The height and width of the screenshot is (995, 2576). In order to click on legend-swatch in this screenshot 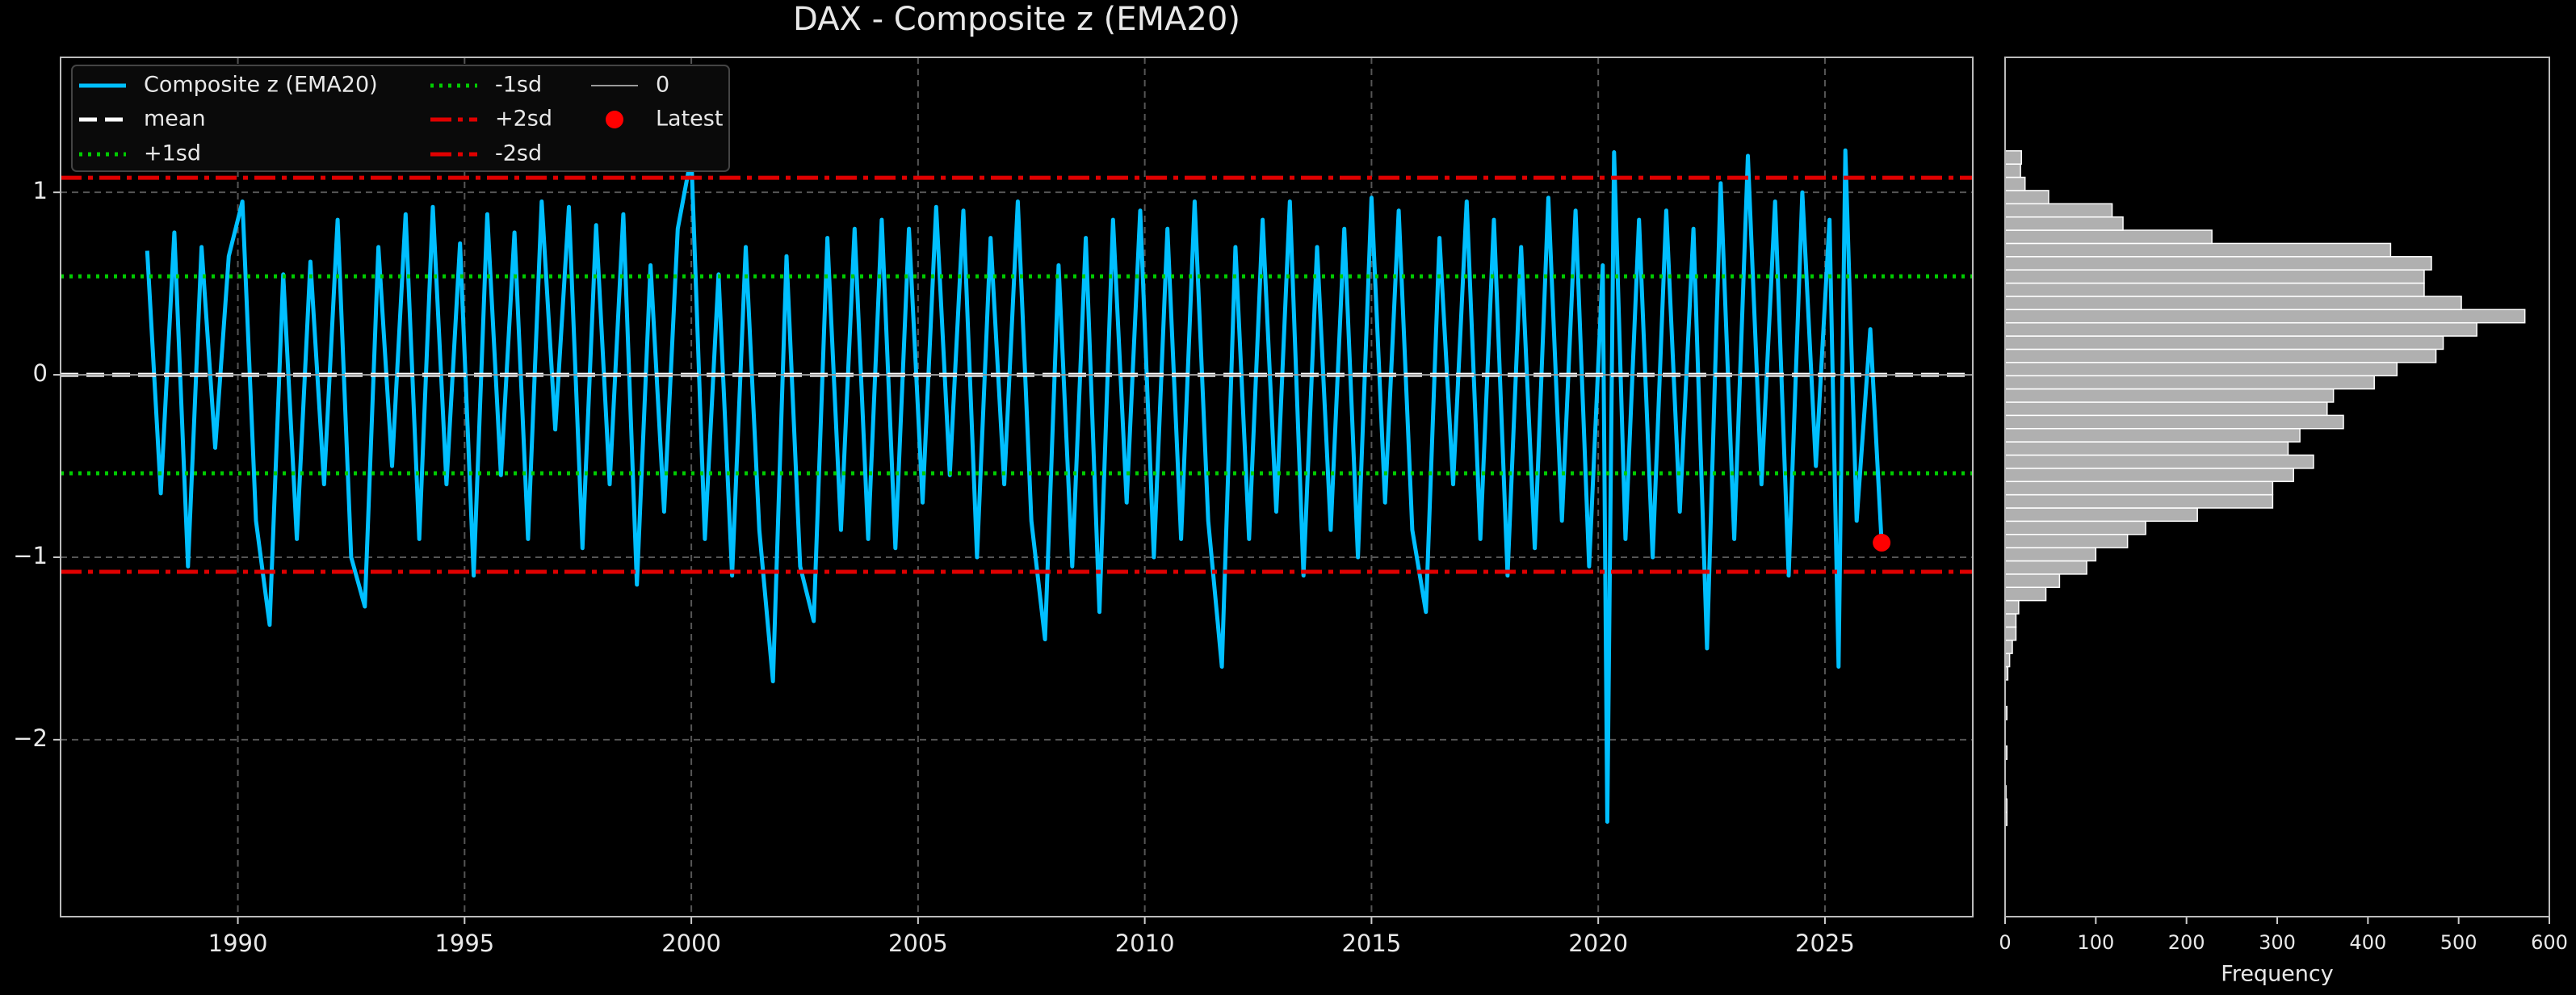, I will do `click(614, 119)`.